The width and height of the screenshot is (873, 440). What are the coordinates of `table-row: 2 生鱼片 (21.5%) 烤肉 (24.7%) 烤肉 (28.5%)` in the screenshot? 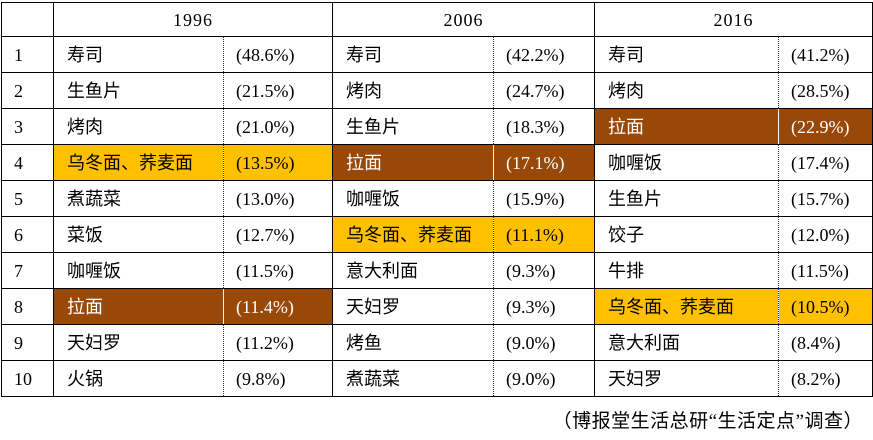 It's located at (437, 90).